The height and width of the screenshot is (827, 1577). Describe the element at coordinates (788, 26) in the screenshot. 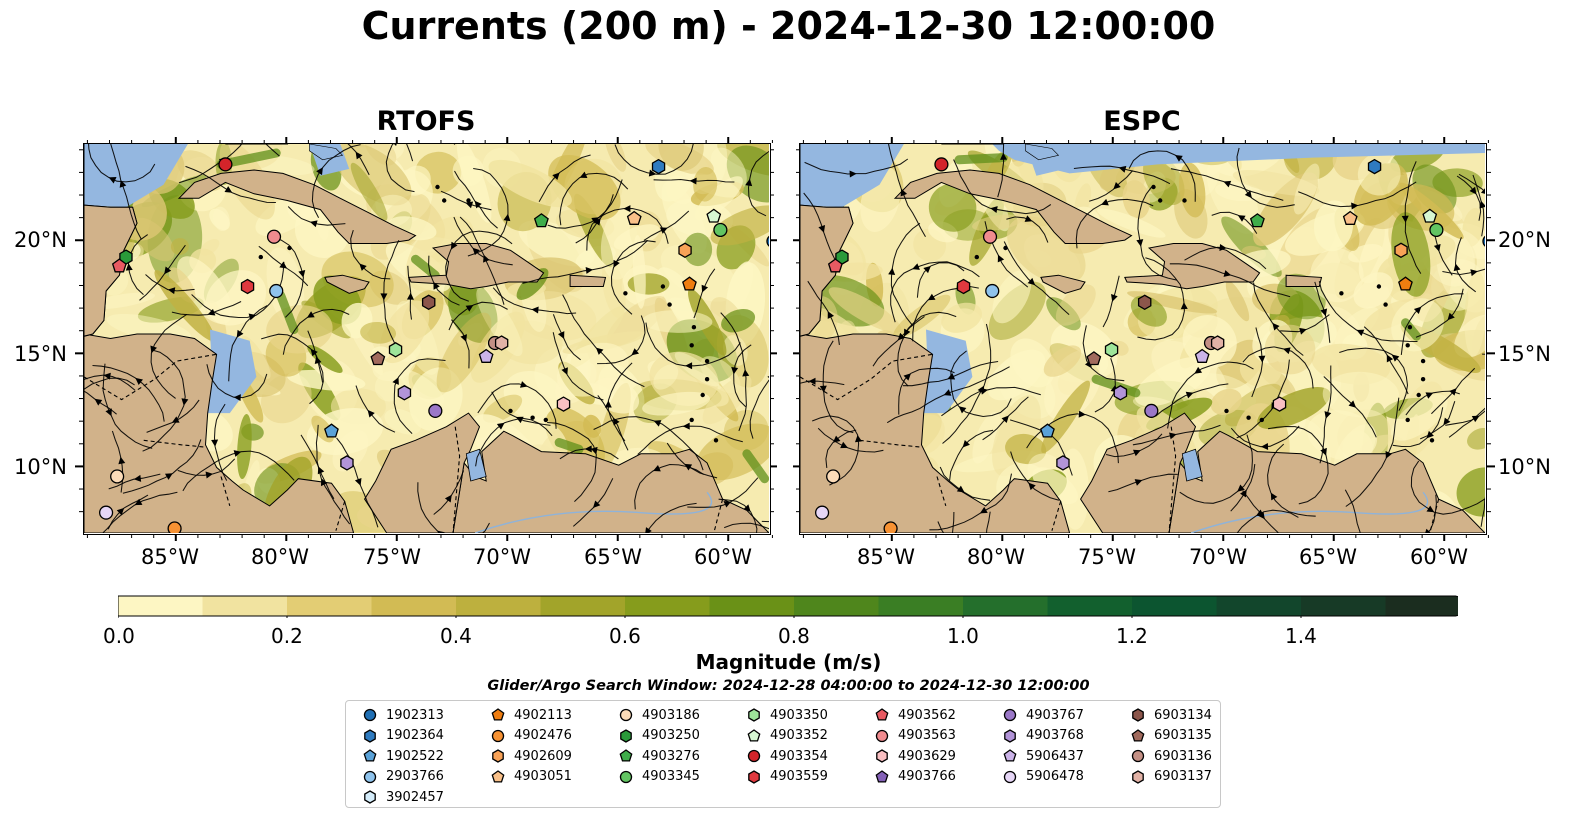

I see `figure-title: Currents (200 m) - 2024-12-30 12:00:00` at that location.